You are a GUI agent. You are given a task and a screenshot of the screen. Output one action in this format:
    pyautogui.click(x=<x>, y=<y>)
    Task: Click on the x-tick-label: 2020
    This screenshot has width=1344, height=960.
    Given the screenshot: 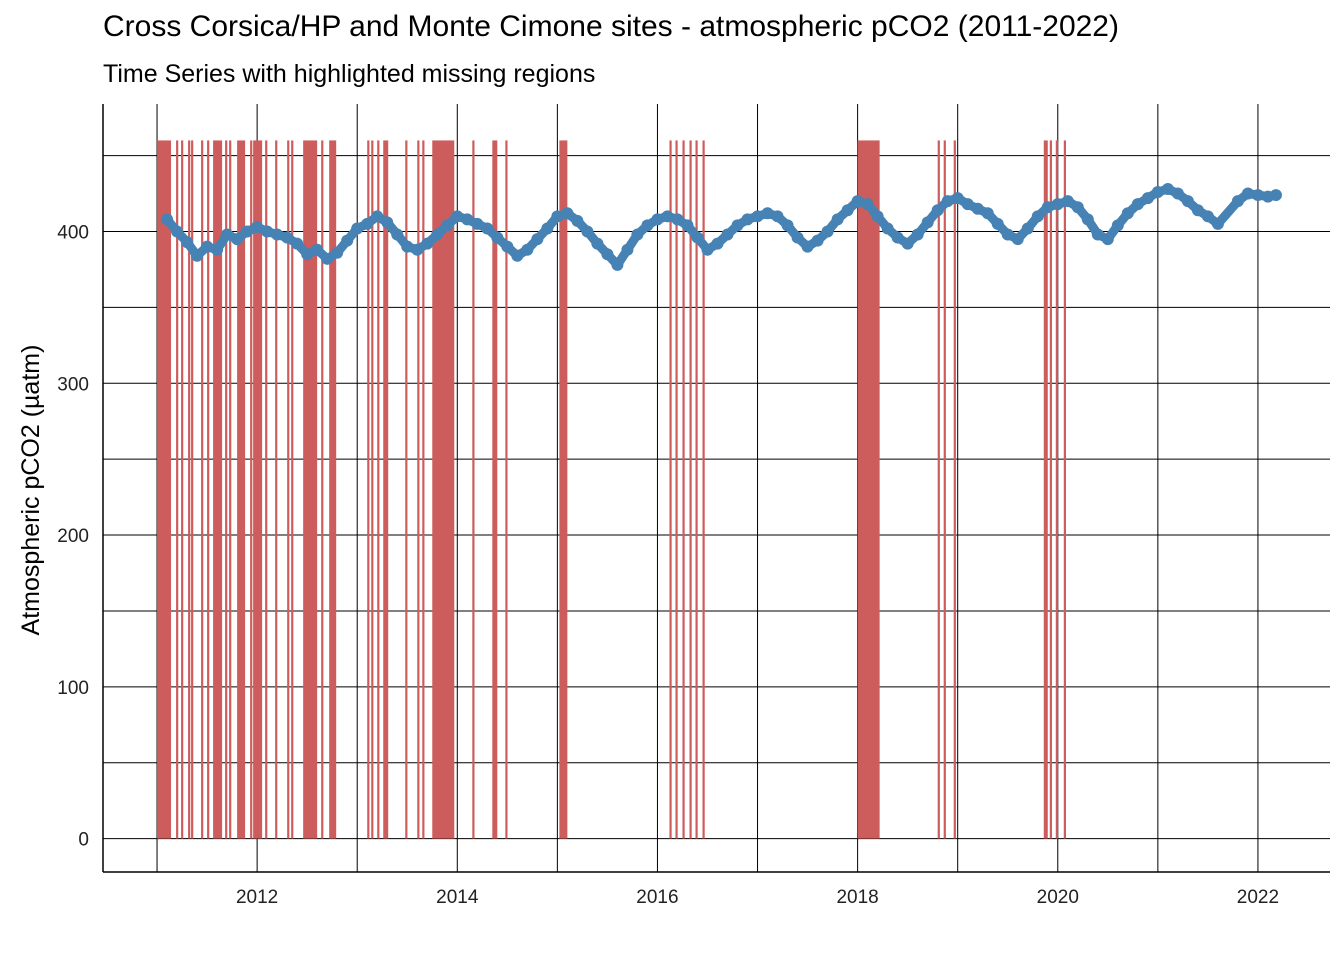 What is the action you would take?
    pyautogui.click(x=1058, y=897)
    